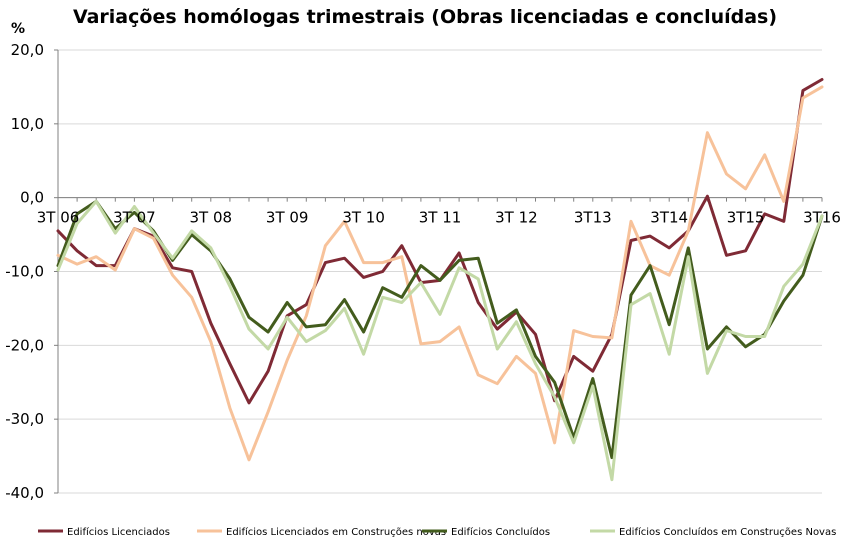 The image size is (850, 546). What do you see at coordinates (363, 218) in the screenshot?
I see `x-tick-label: 3T 10` at bounding box center [363, 218].